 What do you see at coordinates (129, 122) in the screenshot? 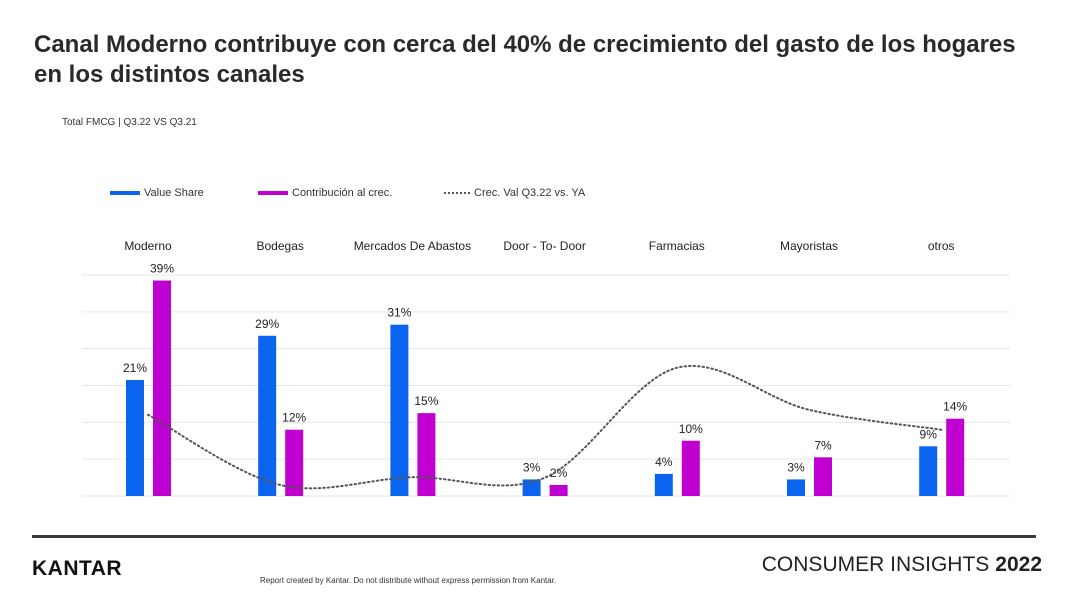
I see `slide-subtitle: Total FMCG | Q3.22 VS Q3.21` at bounding box center [129, 122].